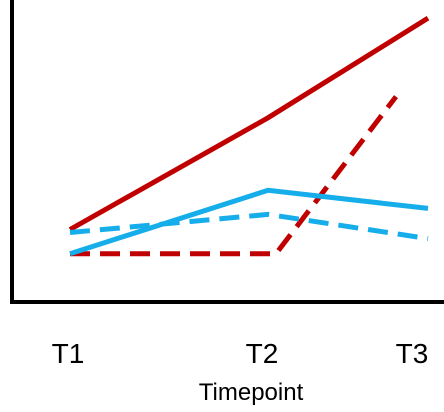  What do you see at coordinates (240, 353) in the screenshot?
I see `x-tick-labels: T1 T2 T3` at bounding box center [240, 353].